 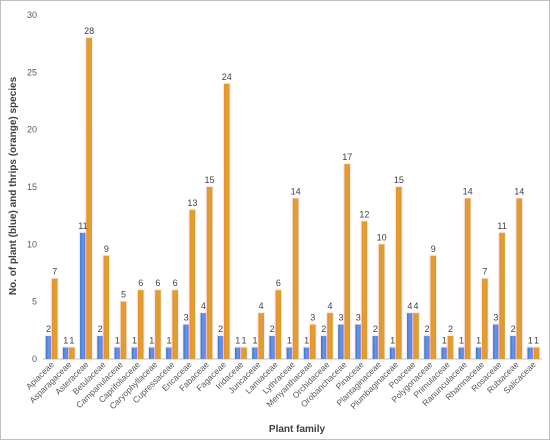 I want to click on data-label: 24, so click(x=227, y=77).